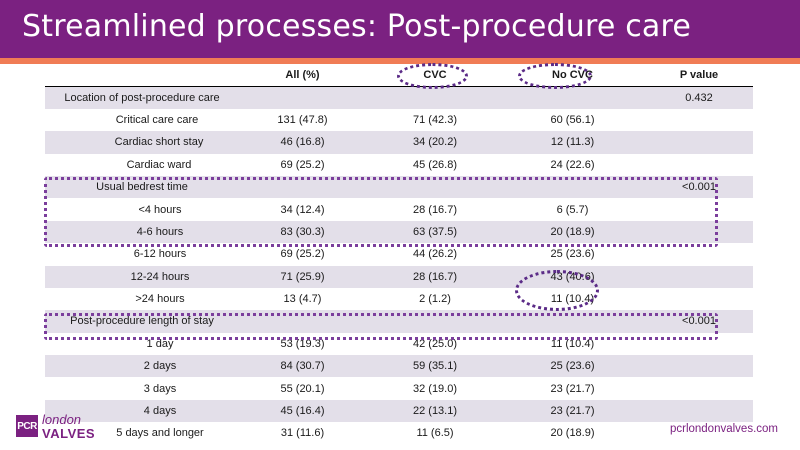 The image size is (800, 450). Describe the element at coordinates (27, 426) in the screenshot. I see `logo-mark: PCR` at that location.